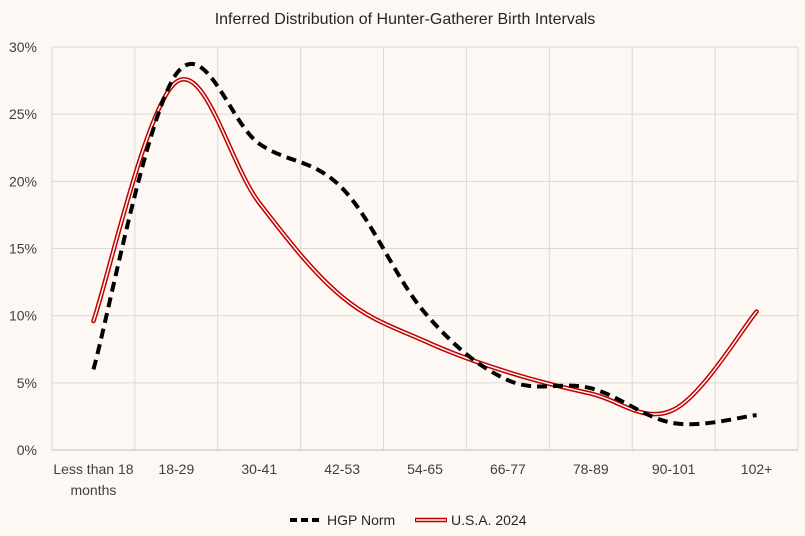 The height and width of the screenshot is (536, 805). What do you see at coordinates (342, 469) in the screenshot?
I see `x-tick-label: 42-53` at bounding box center [342, 469].